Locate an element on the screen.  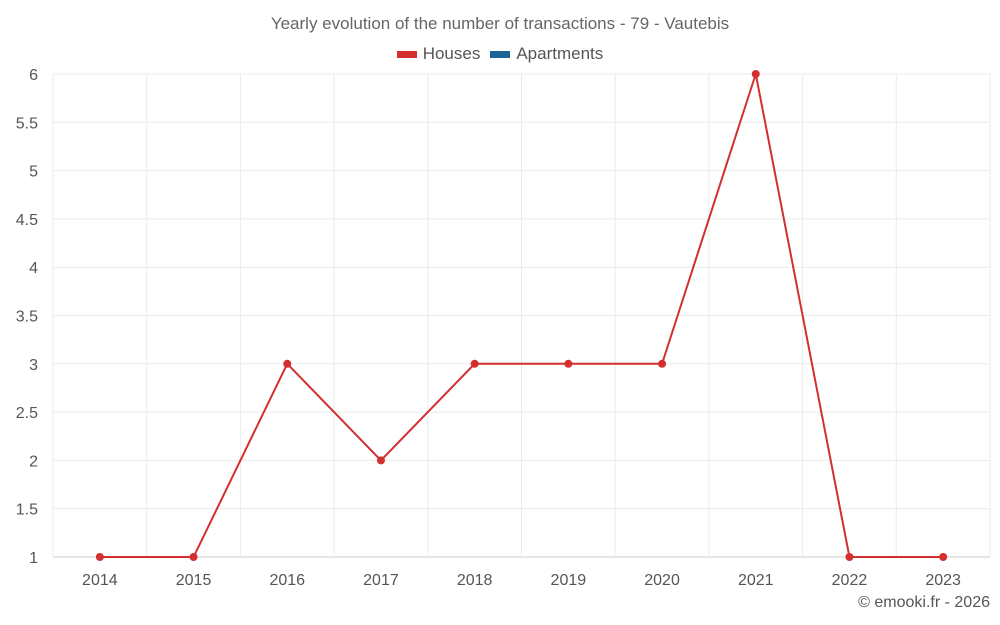
legend-item-houses: Houses is located at coordinates (438, 54).